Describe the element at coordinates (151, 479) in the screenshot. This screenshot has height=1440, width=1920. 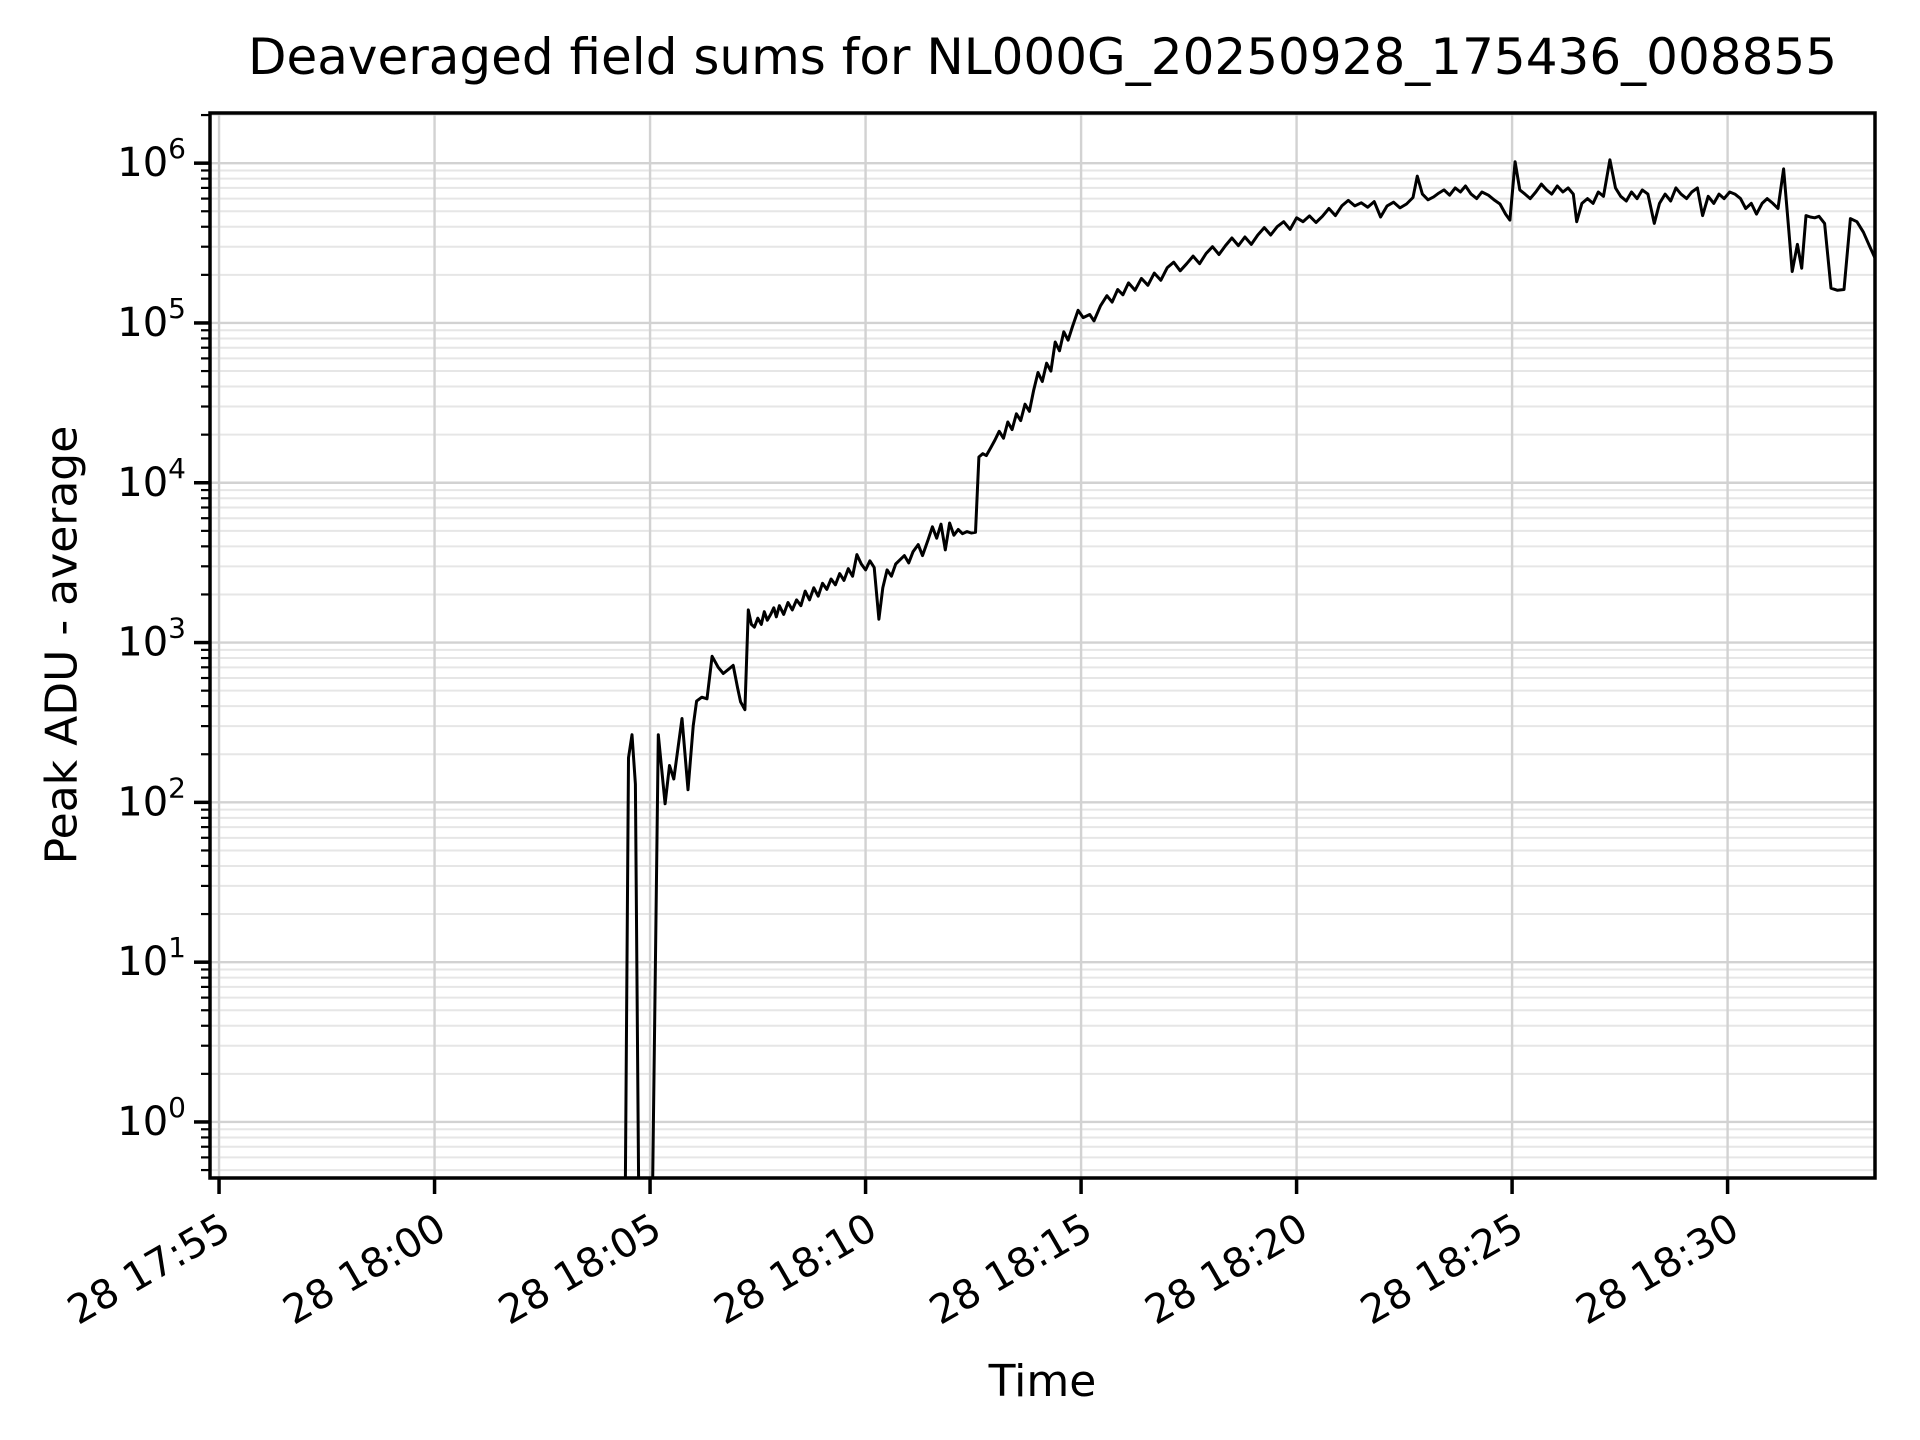
I see `y-tick-label: 10⁴` at that location.